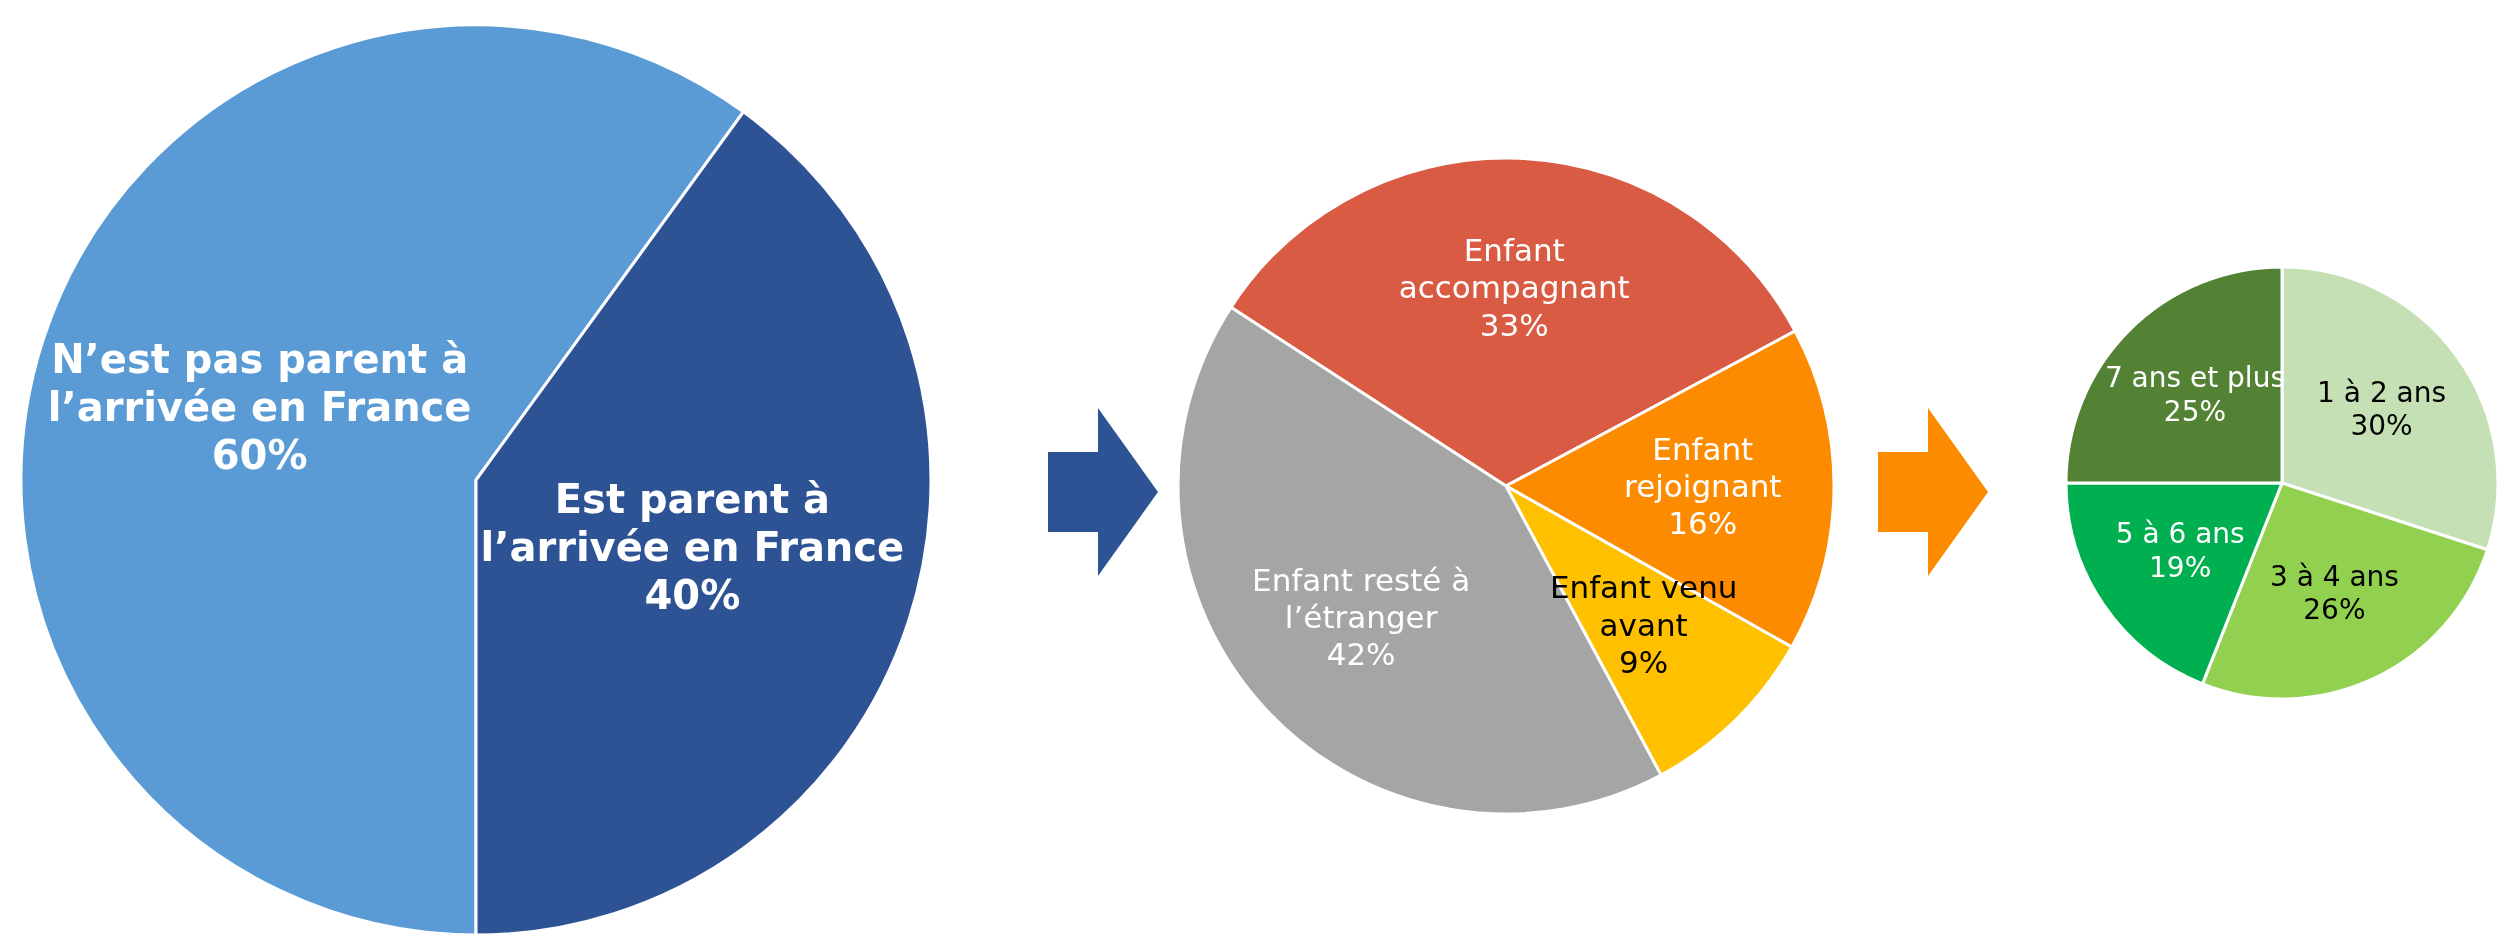  Describe the element at coordinates (1644, 661) in the screenshot. I see `data-label: 9%` at that location.